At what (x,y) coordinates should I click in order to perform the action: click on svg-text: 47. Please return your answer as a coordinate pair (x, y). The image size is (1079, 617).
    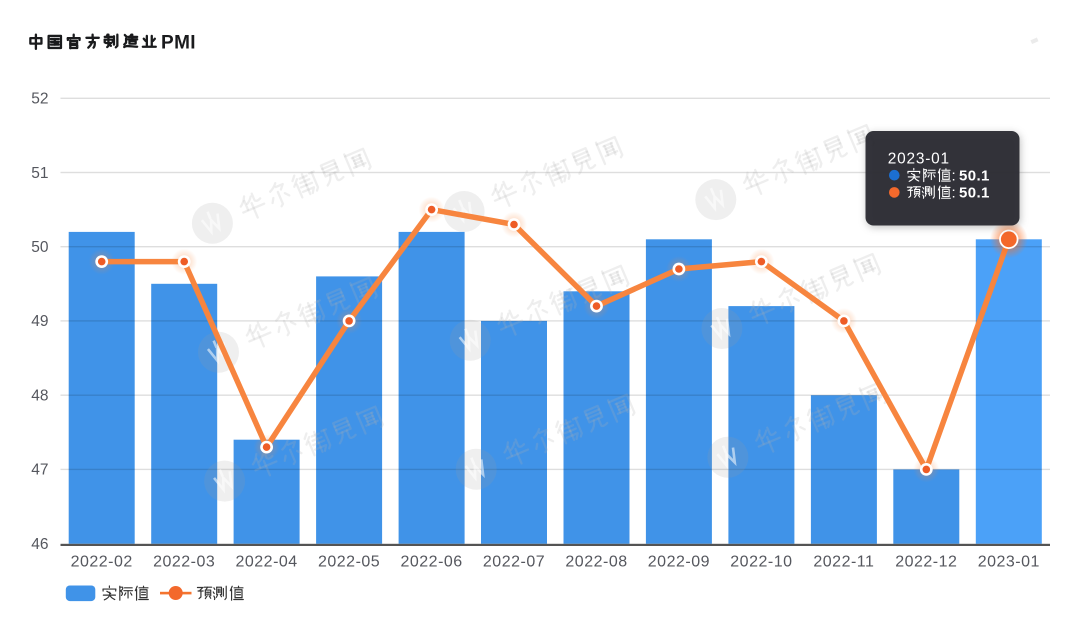
    Looking at the image, I should click on (39, 470).